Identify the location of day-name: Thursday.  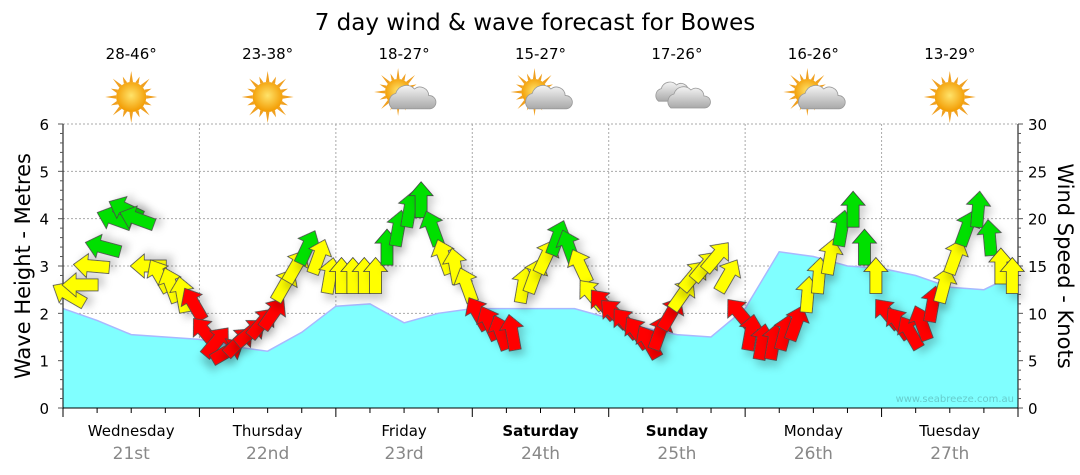
(267, 431).